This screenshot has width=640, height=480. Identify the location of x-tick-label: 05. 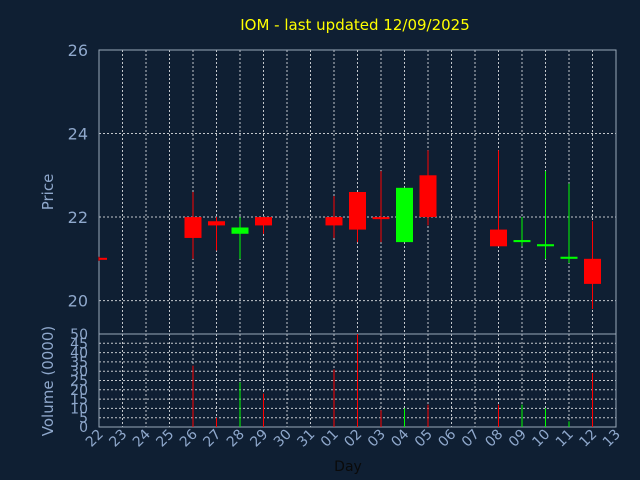
(424, 439).